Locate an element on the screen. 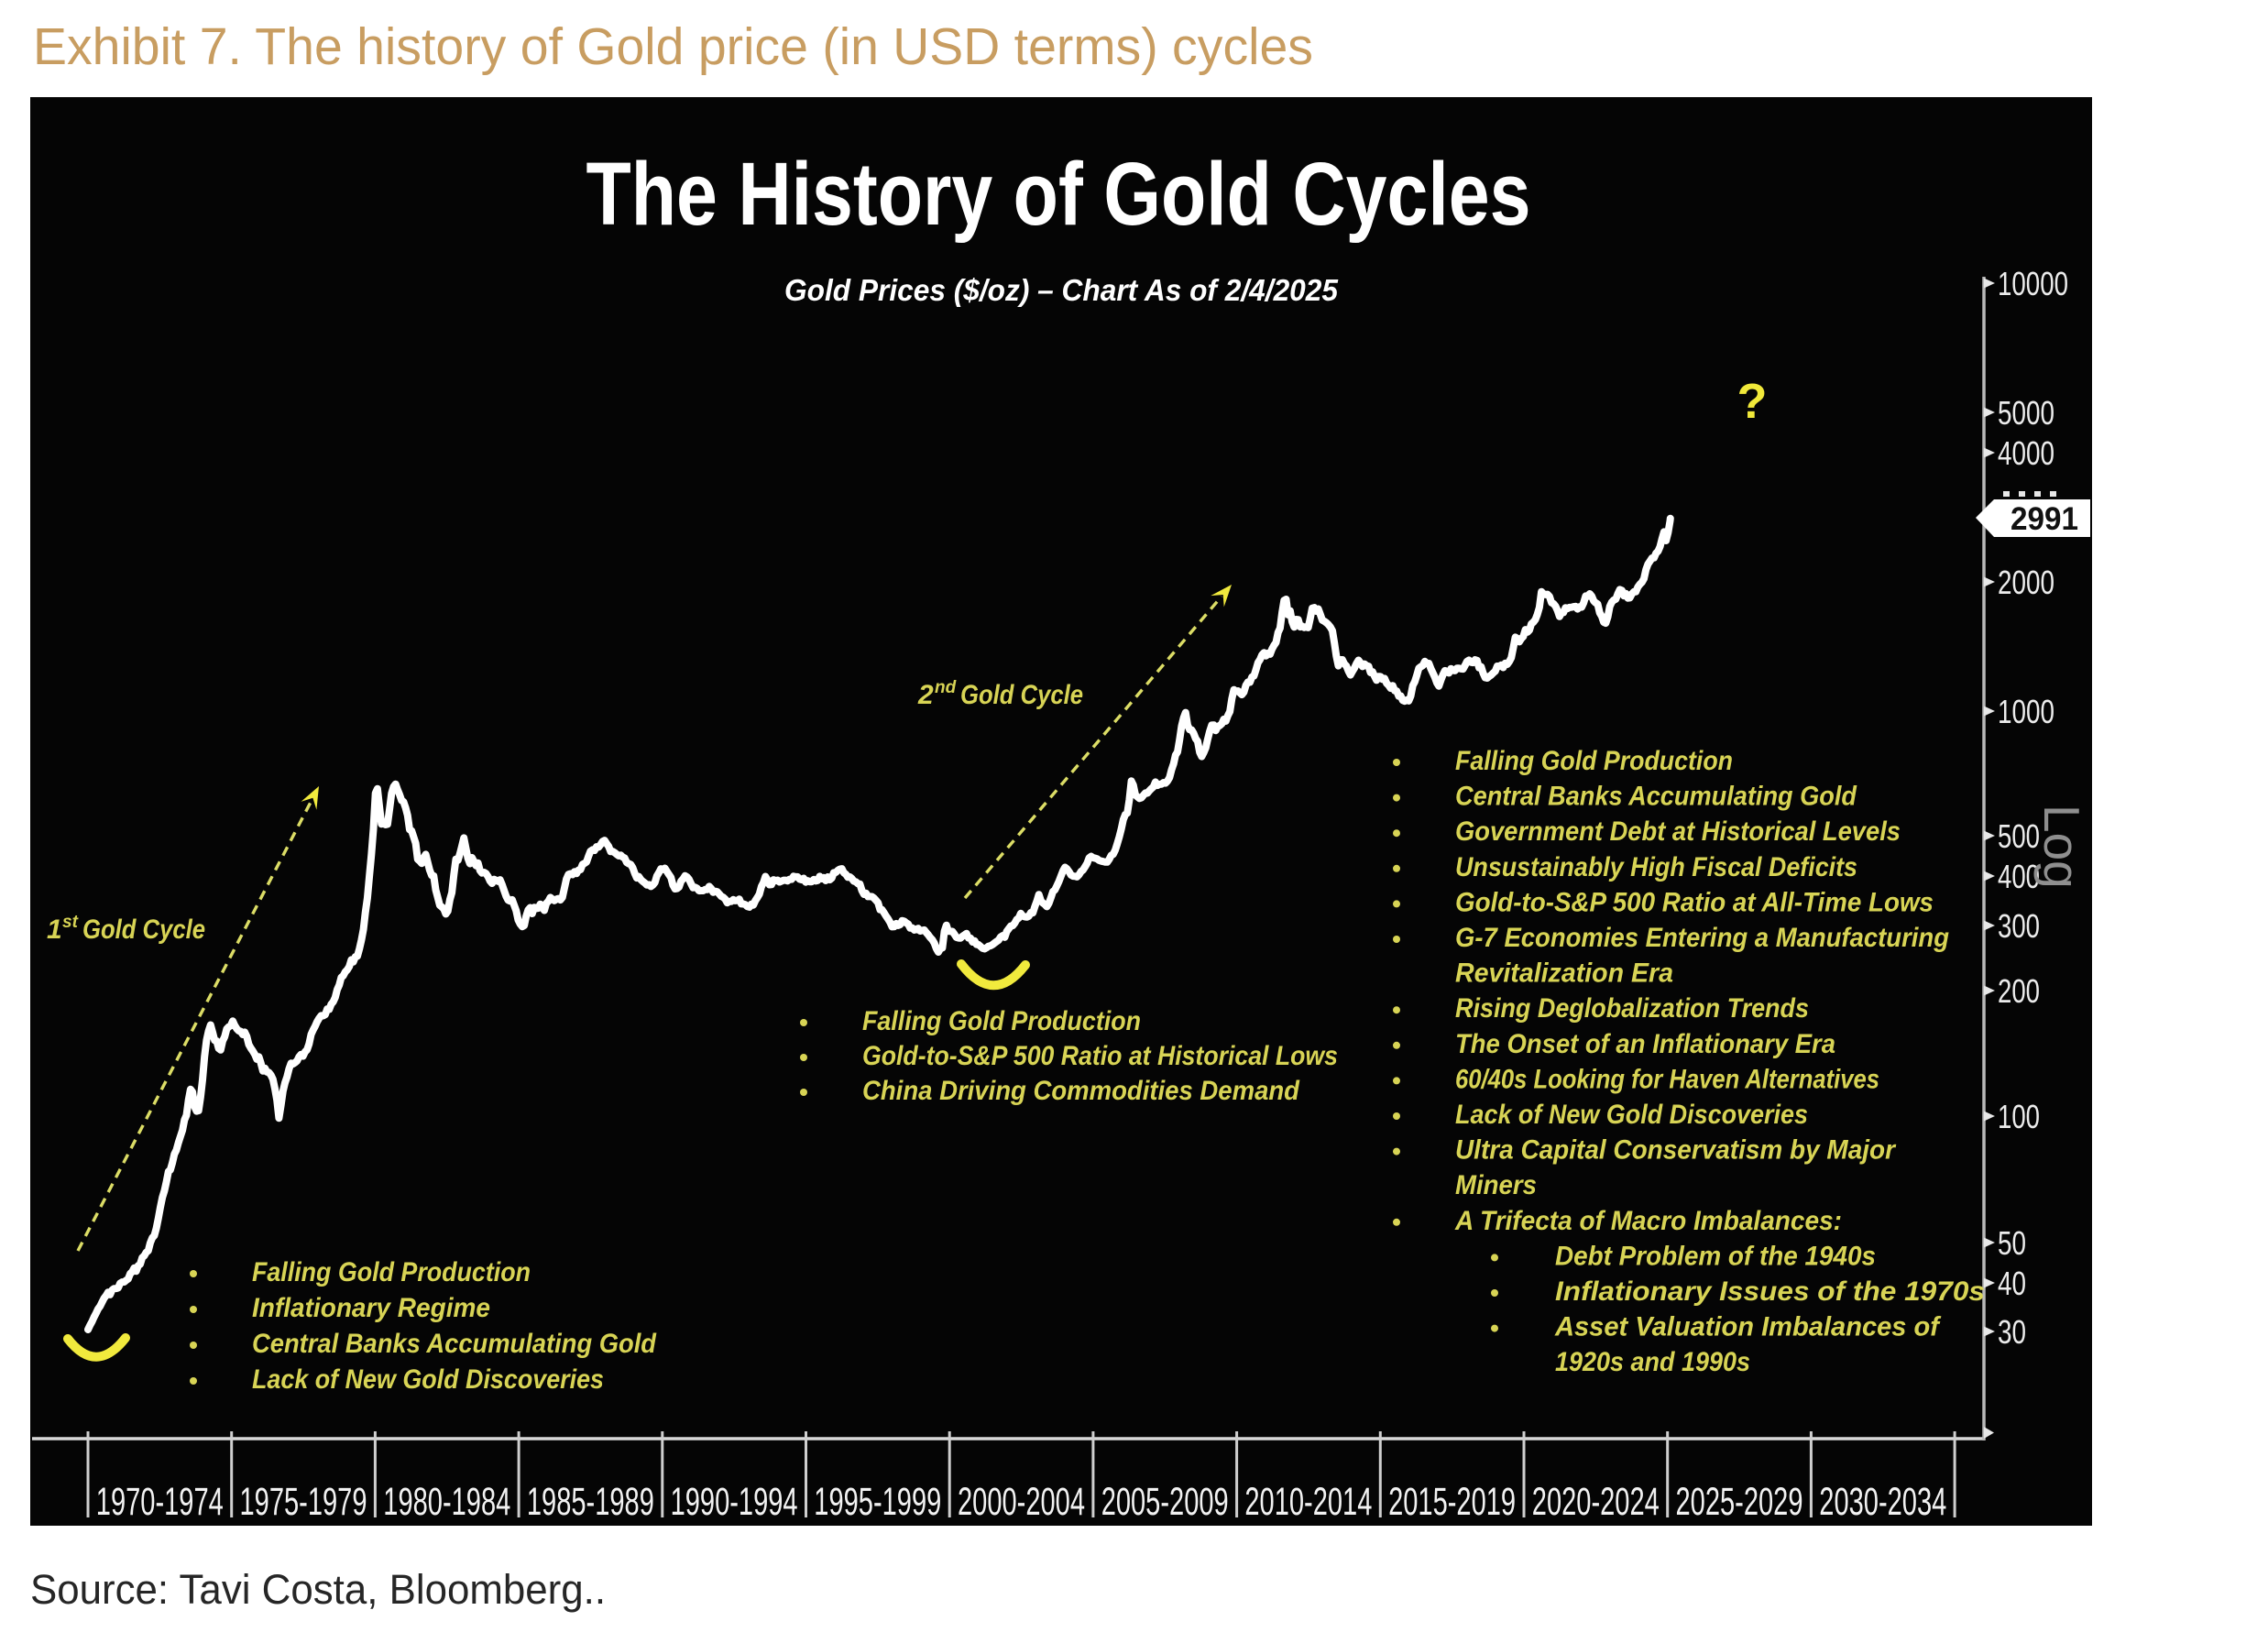  svg-text: 1 is located at coordinates (54, 930).